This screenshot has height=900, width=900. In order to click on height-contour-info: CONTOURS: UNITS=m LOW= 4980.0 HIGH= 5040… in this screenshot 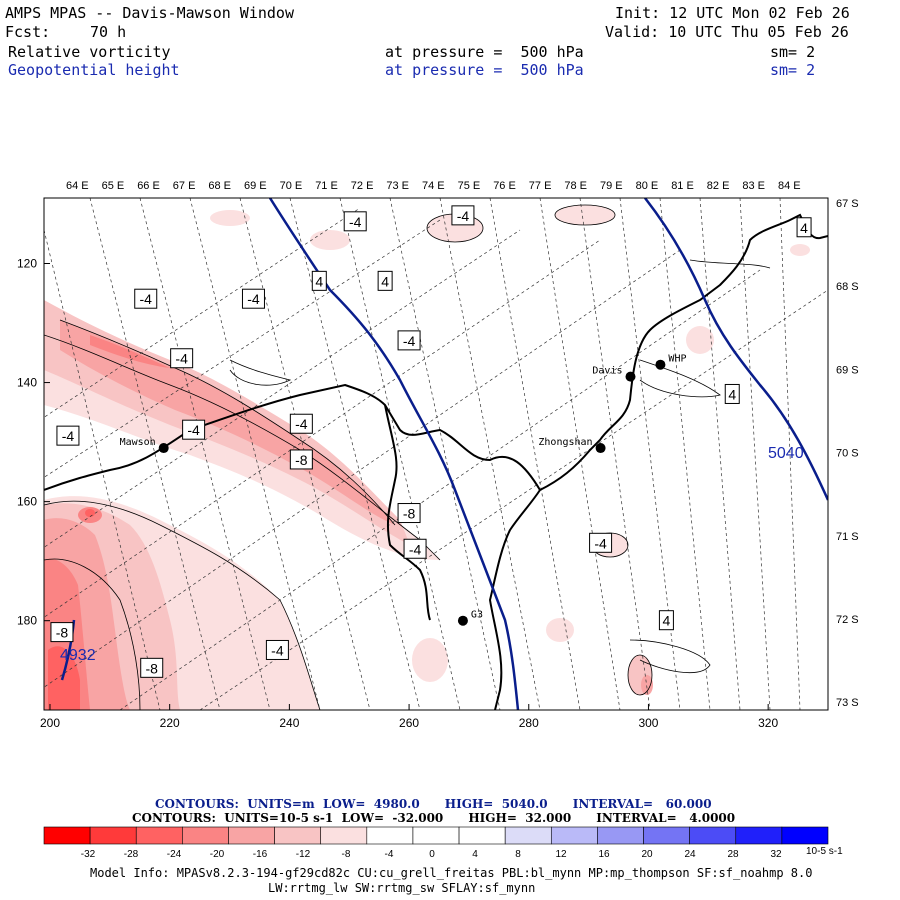, I will do `click(433, 804)`.